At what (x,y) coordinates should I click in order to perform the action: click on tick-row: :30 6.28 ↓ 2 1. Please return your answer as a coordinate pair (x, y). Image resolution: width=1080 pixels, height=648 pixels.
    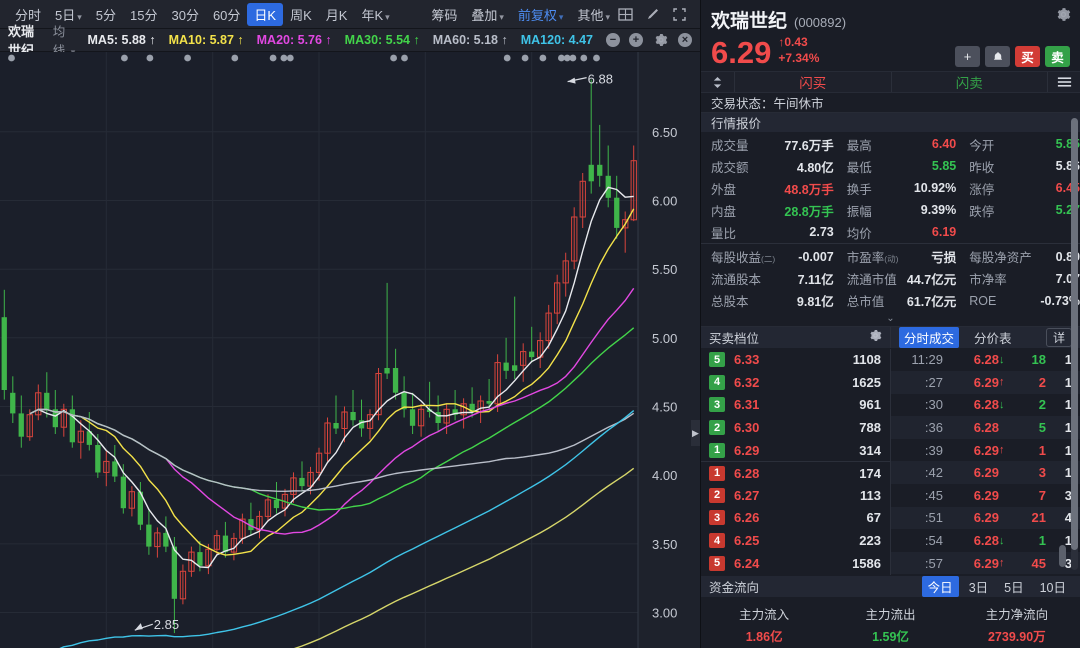
    Looking at the image, I should click on (985, 405).